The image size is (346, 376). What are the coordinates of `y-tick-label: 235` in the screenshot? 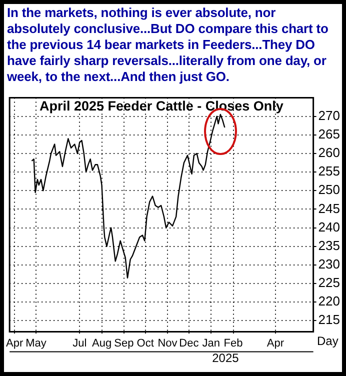 It's located at (329, 245).